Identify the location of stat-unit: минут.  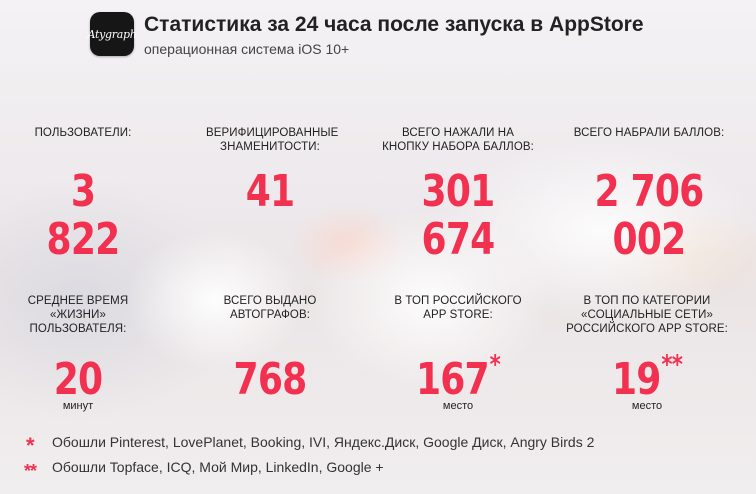
(78, 406).